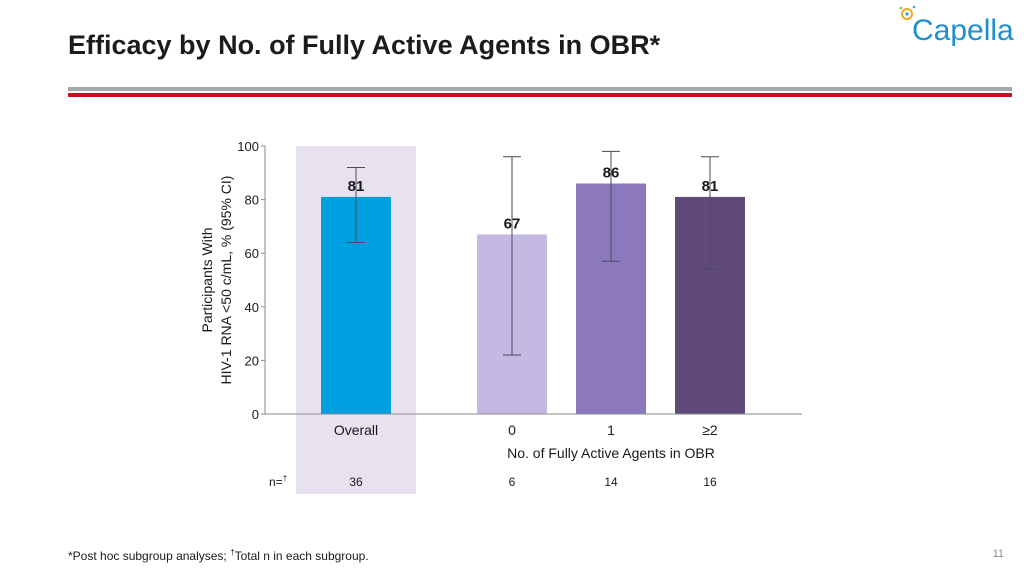  What do you see at coordinates (907, 12) in the screenshot?
I see `capella-logo-icon` at bounding box center [907, 12].